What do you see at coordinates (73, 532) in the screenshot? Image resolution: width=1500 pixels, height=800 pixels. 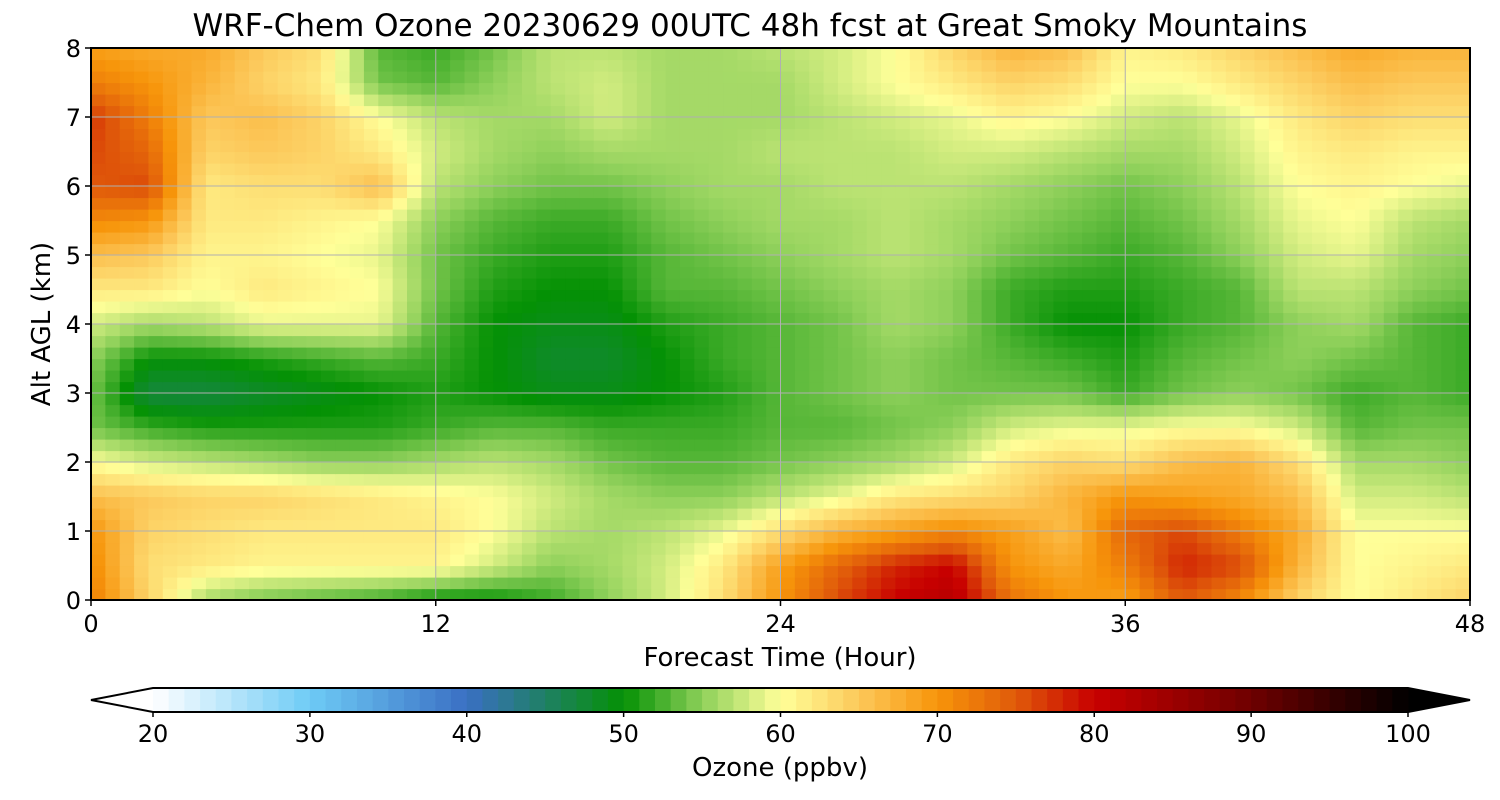 I see `y-tick-label: 1` at bounding box center [73, 532].